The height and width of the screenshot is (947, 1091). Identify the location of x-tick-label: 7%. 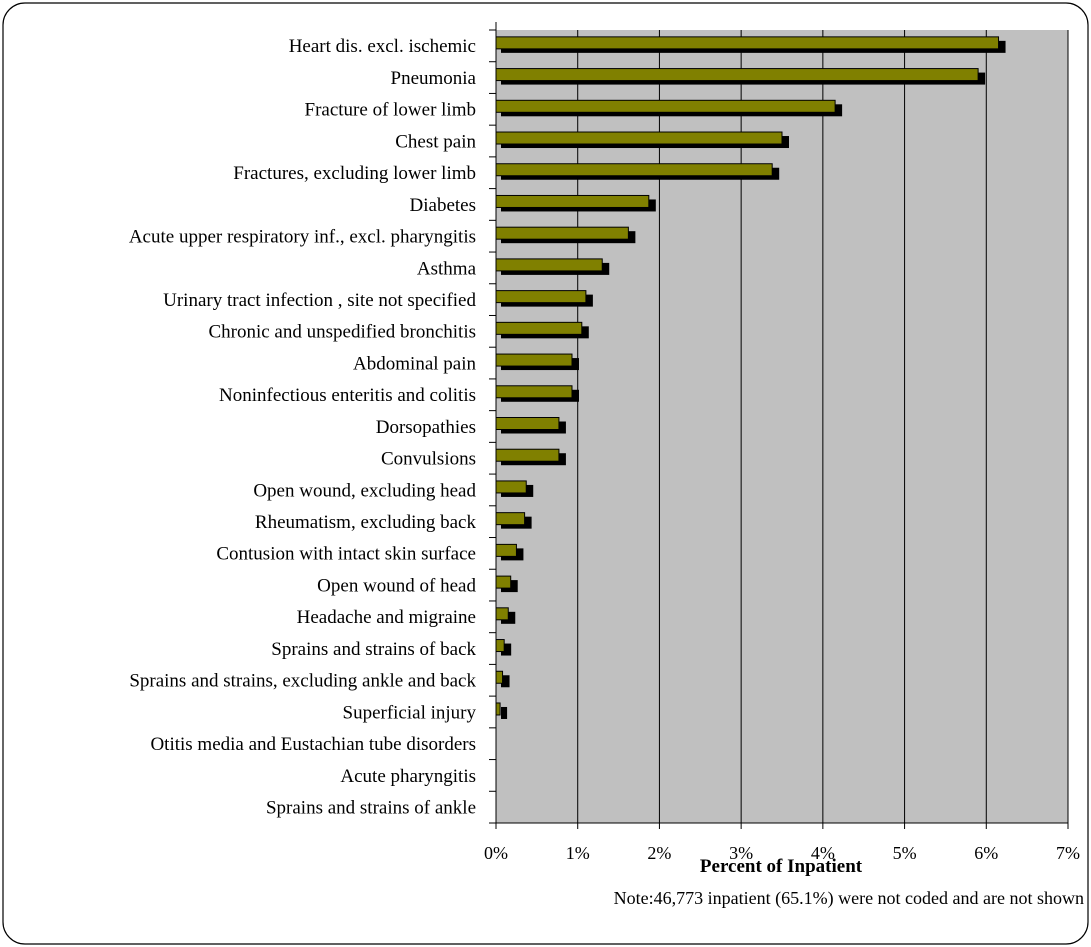
(1068, 853).